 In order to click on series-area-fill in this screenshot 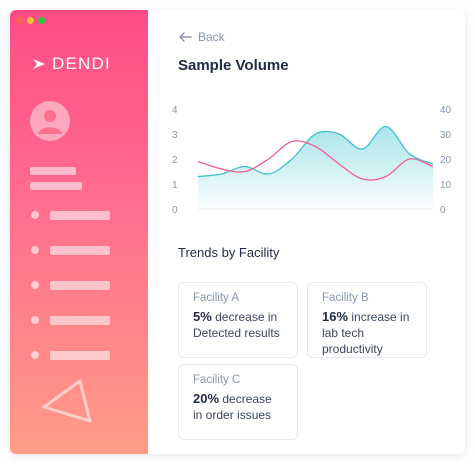, I will do `click(315, 167)`.